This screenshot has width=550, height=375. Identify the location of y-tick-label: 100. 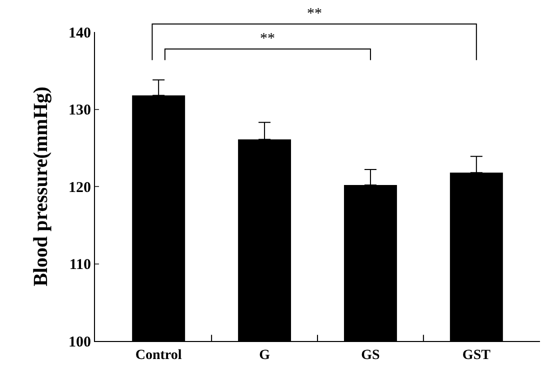
(79, 342).